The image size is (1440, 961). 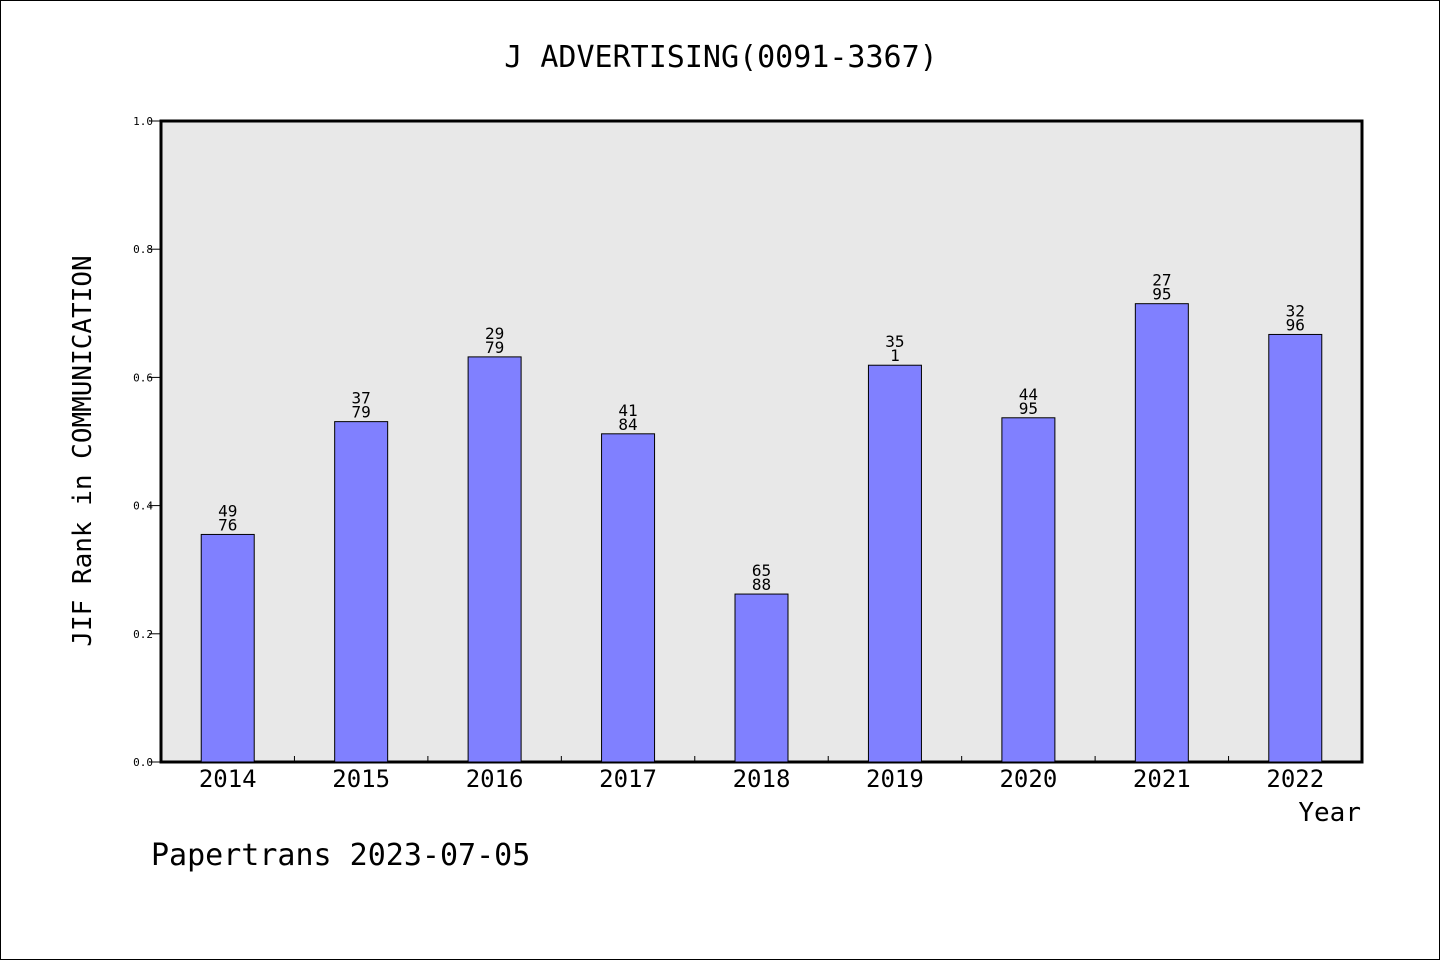 What do you see at coordinates (762, 779) in the screenshot?
I see `x-tick-label: 2018` at bounding box center [762, 779].